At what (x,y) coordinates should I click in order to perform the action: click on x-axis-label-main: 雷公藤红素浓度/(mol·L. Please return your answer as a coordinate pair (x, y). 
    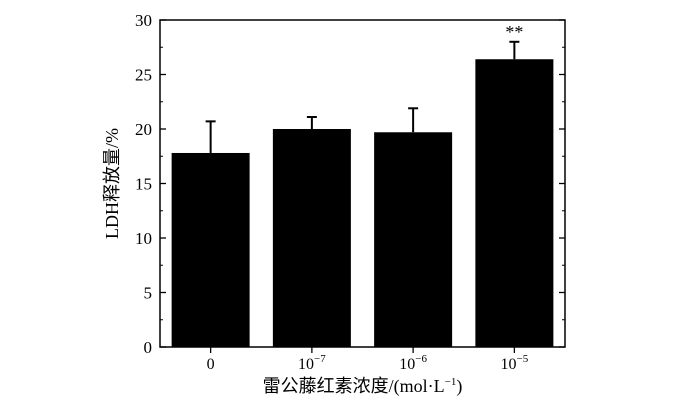
    Looking at the image, I should click on (354, 386).